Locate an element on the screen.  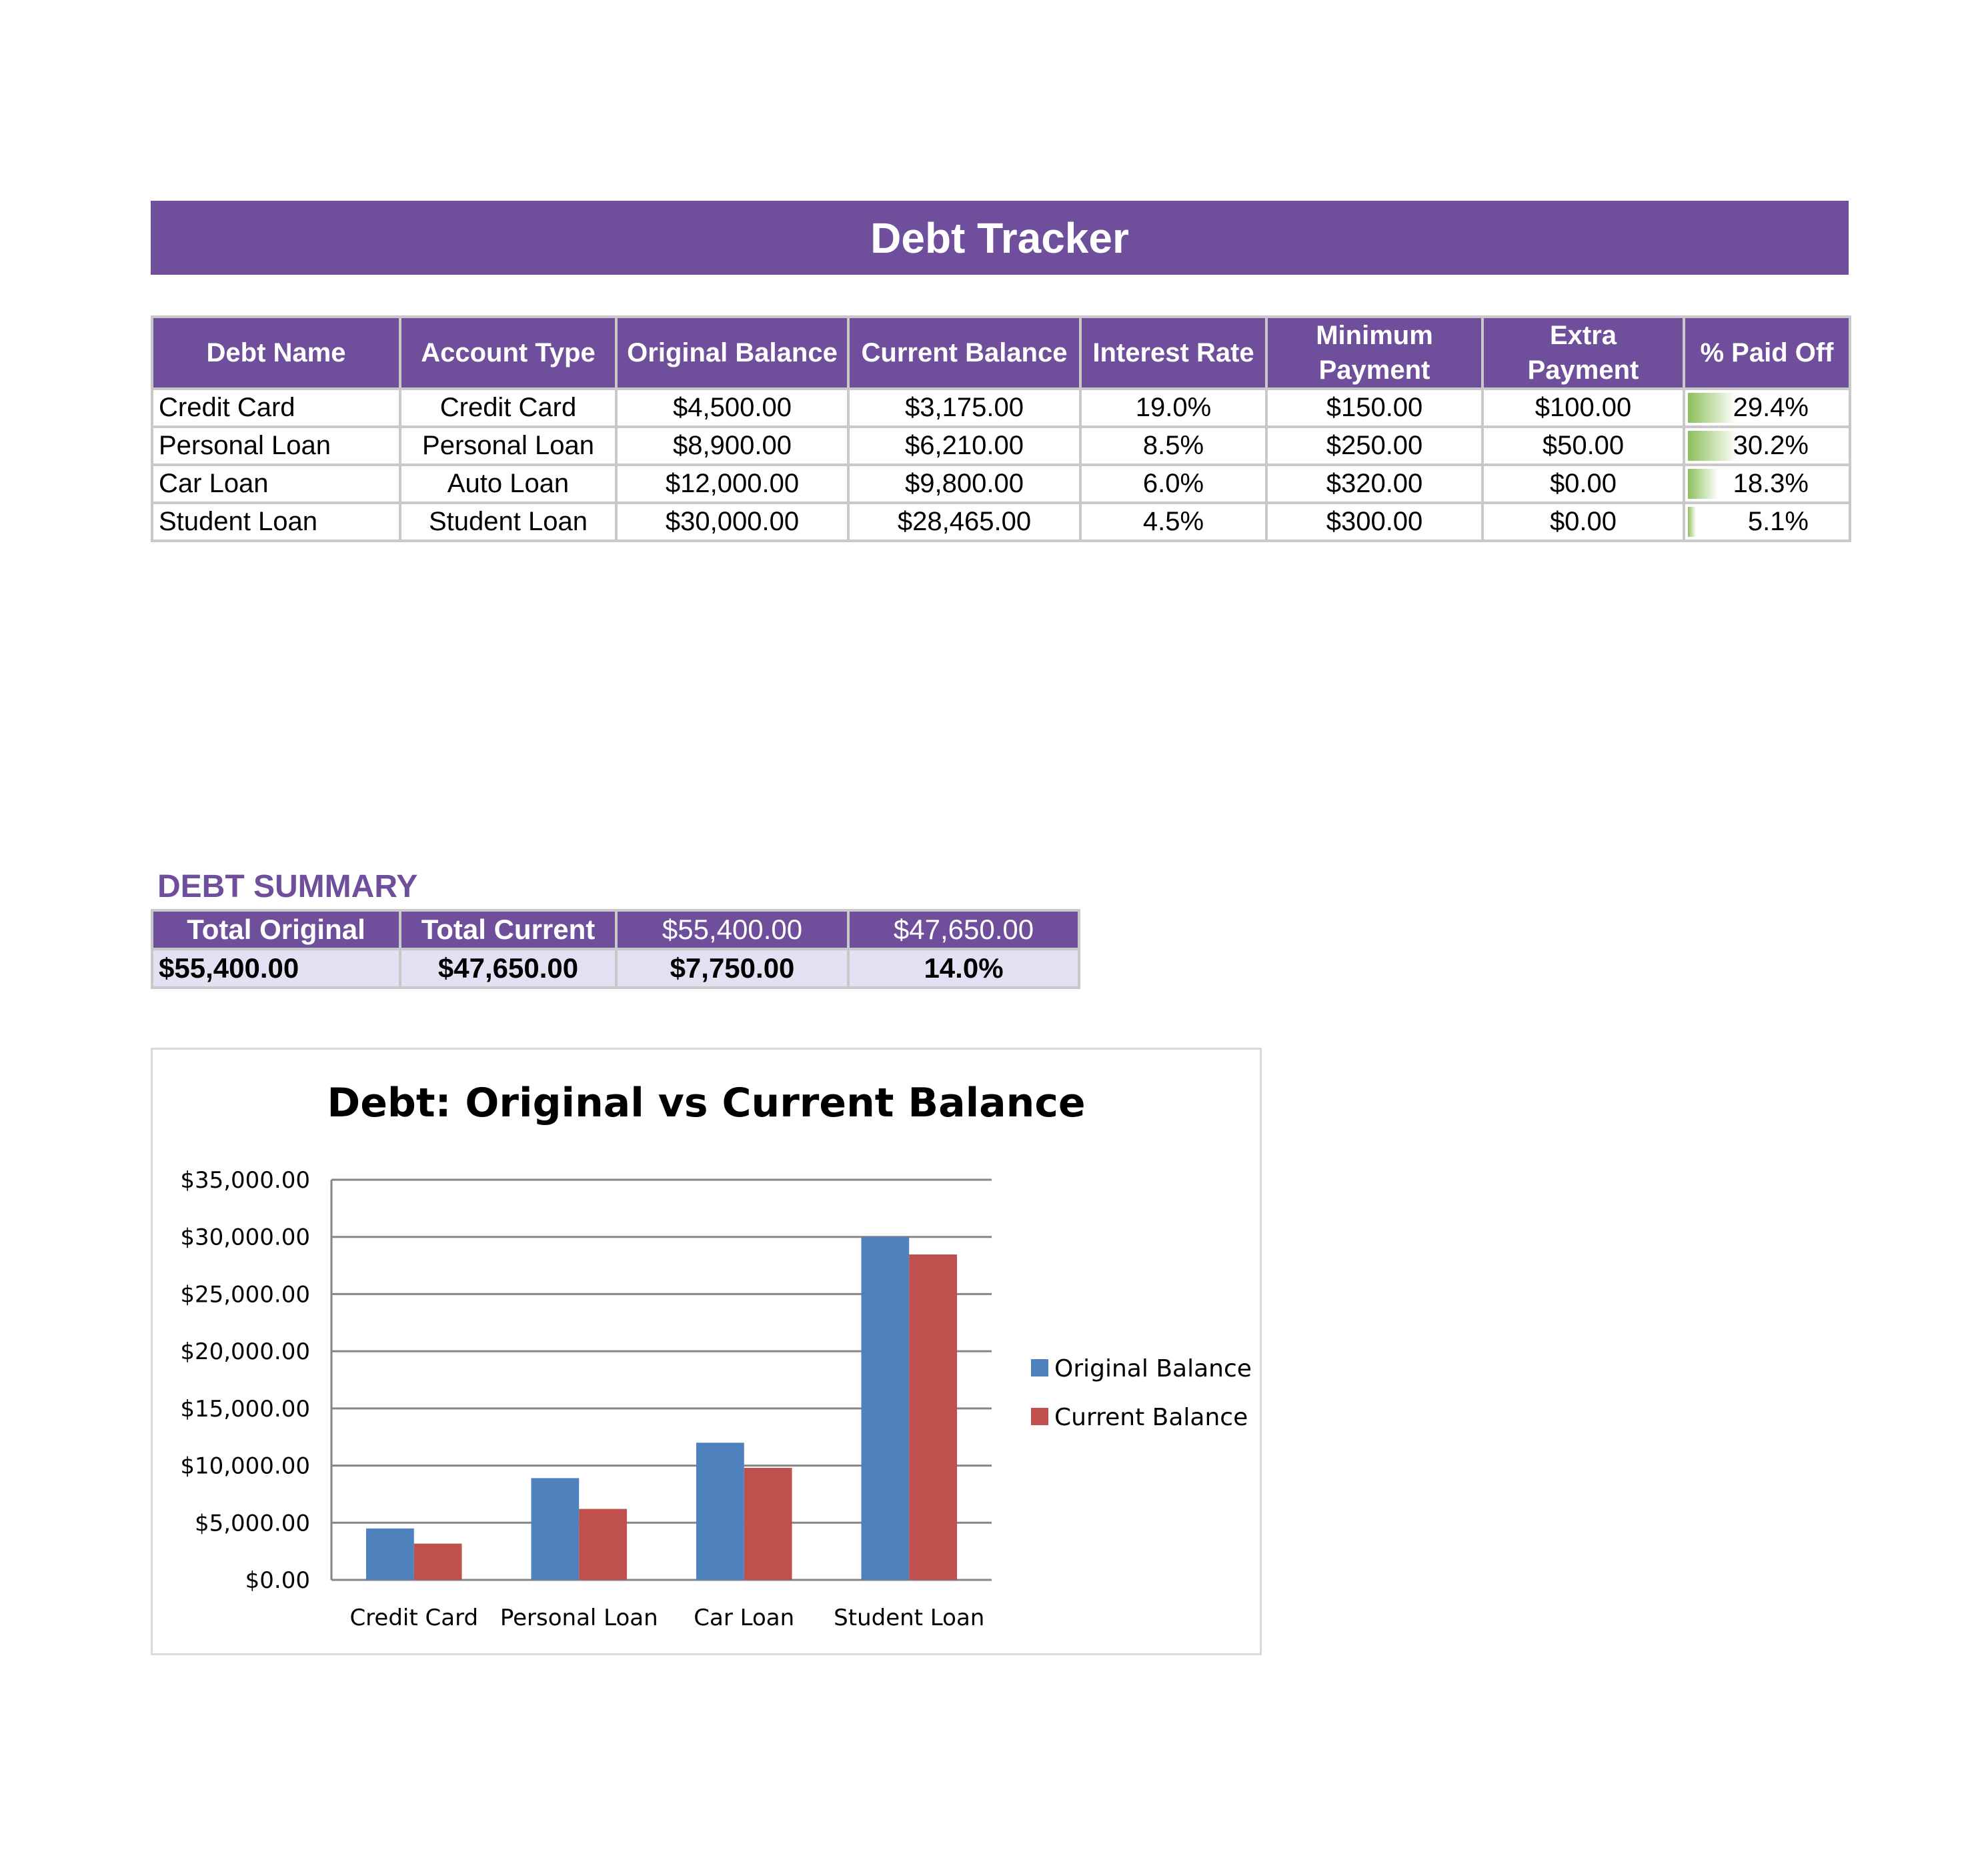
extra-payment-cell: $100.00 is located at coordinates (1583, 407).